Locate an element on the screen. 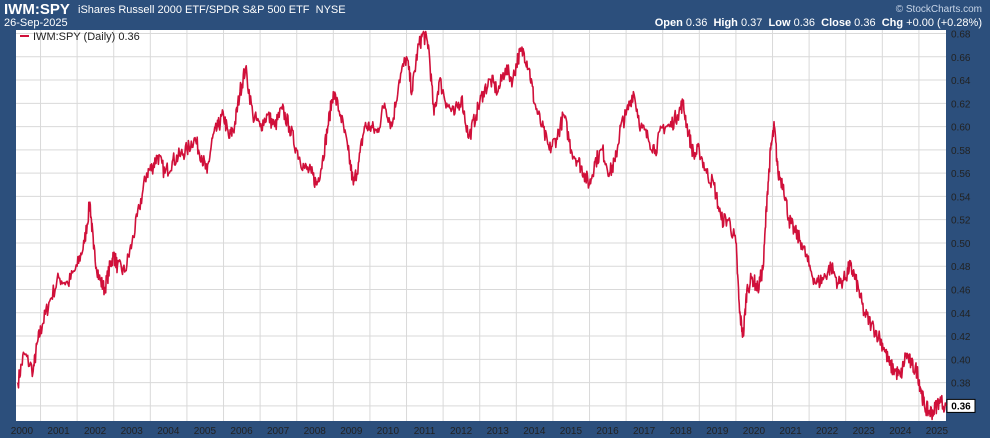 This screenshot has width=990, height=438. x-tick-label: 2010 is located at coordinates (388, 431).